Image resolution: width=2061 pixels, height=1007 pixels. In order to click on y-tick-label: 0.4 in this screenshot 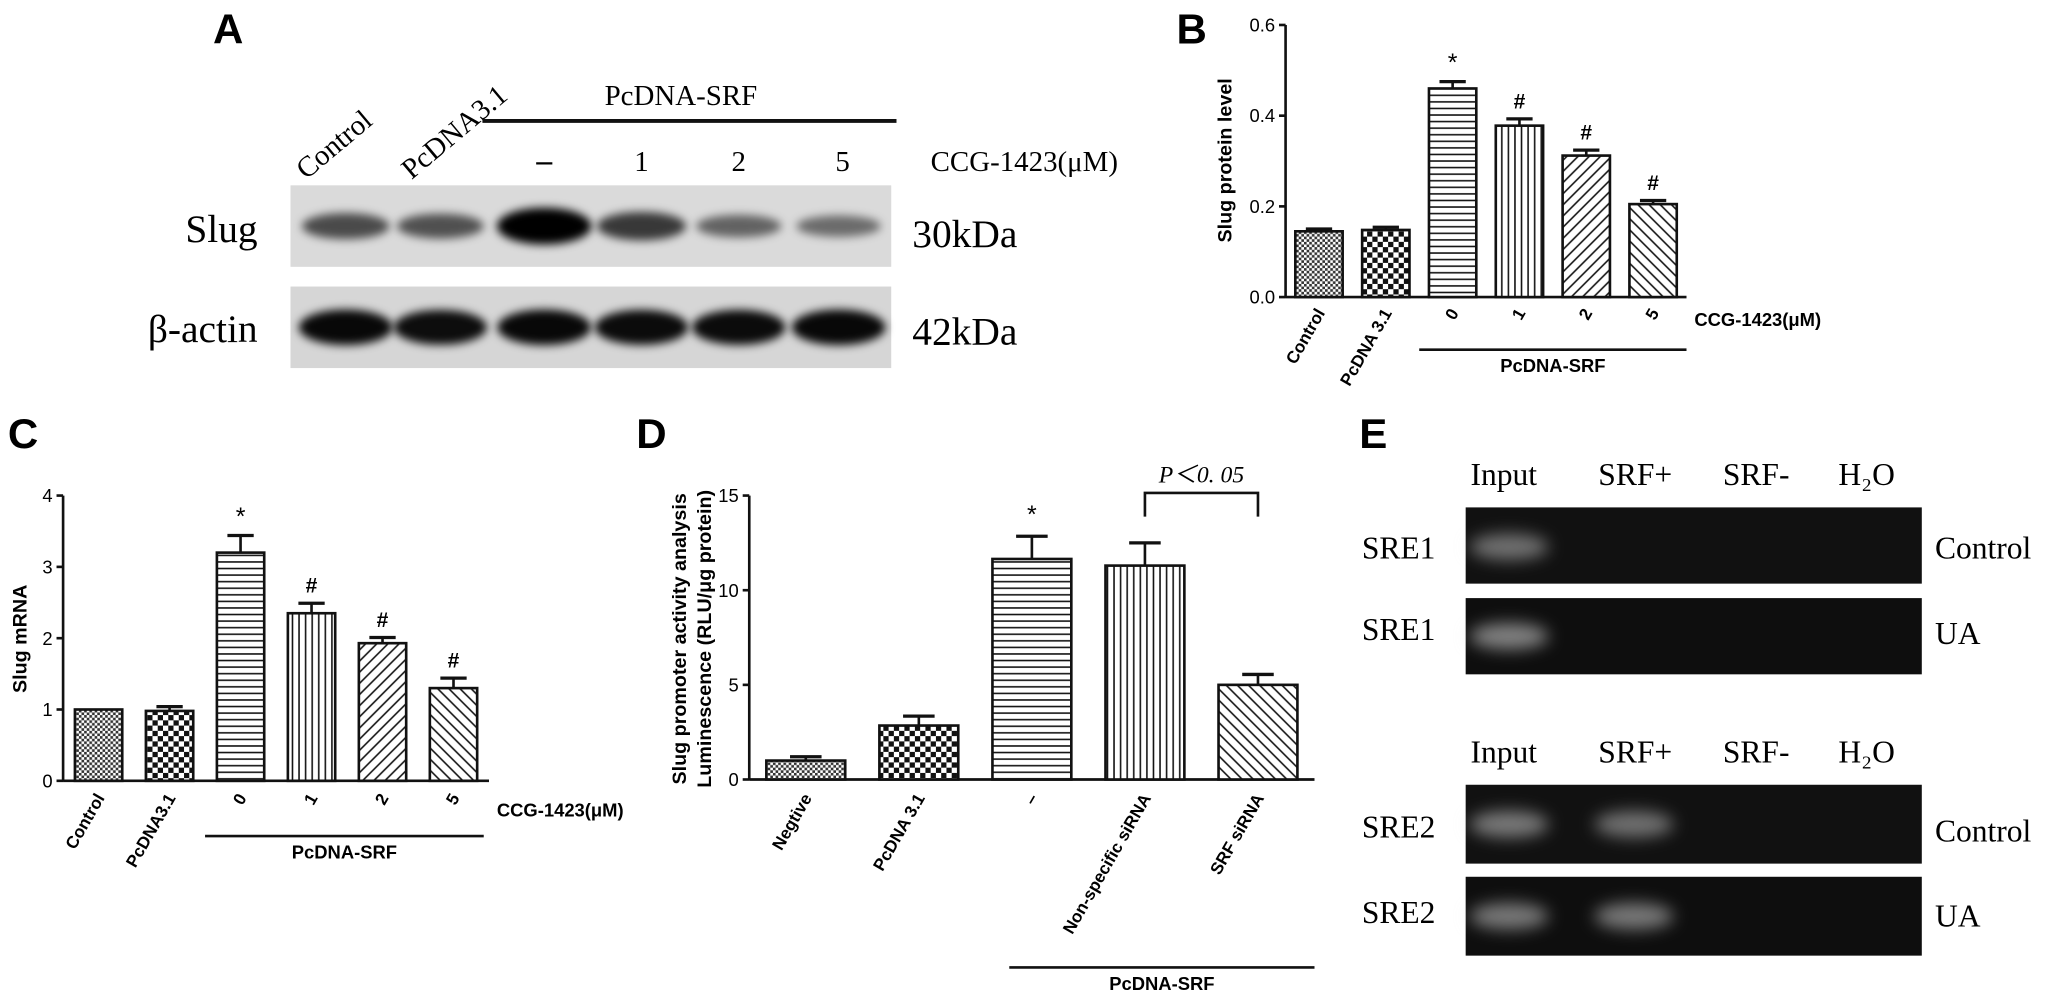, I will do `click(1262, 115)`.